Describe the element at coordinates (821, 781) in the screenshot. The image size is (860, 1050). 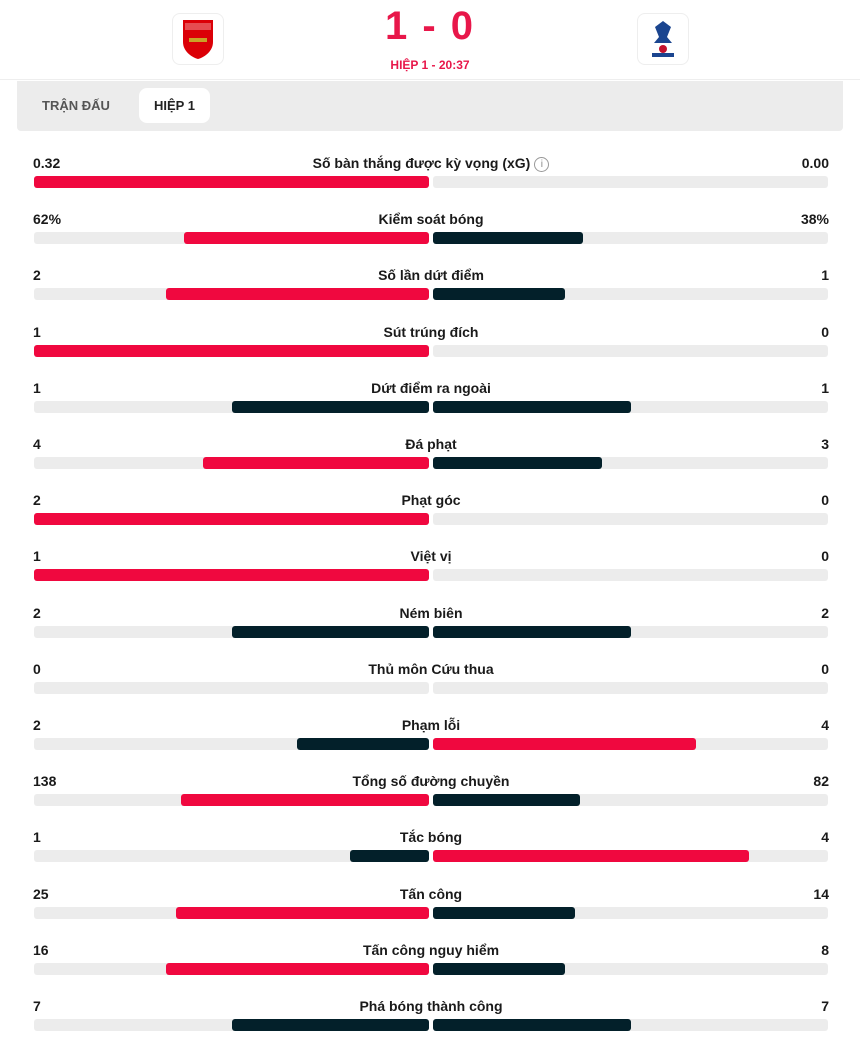
I see `away-value: 82` at that location.